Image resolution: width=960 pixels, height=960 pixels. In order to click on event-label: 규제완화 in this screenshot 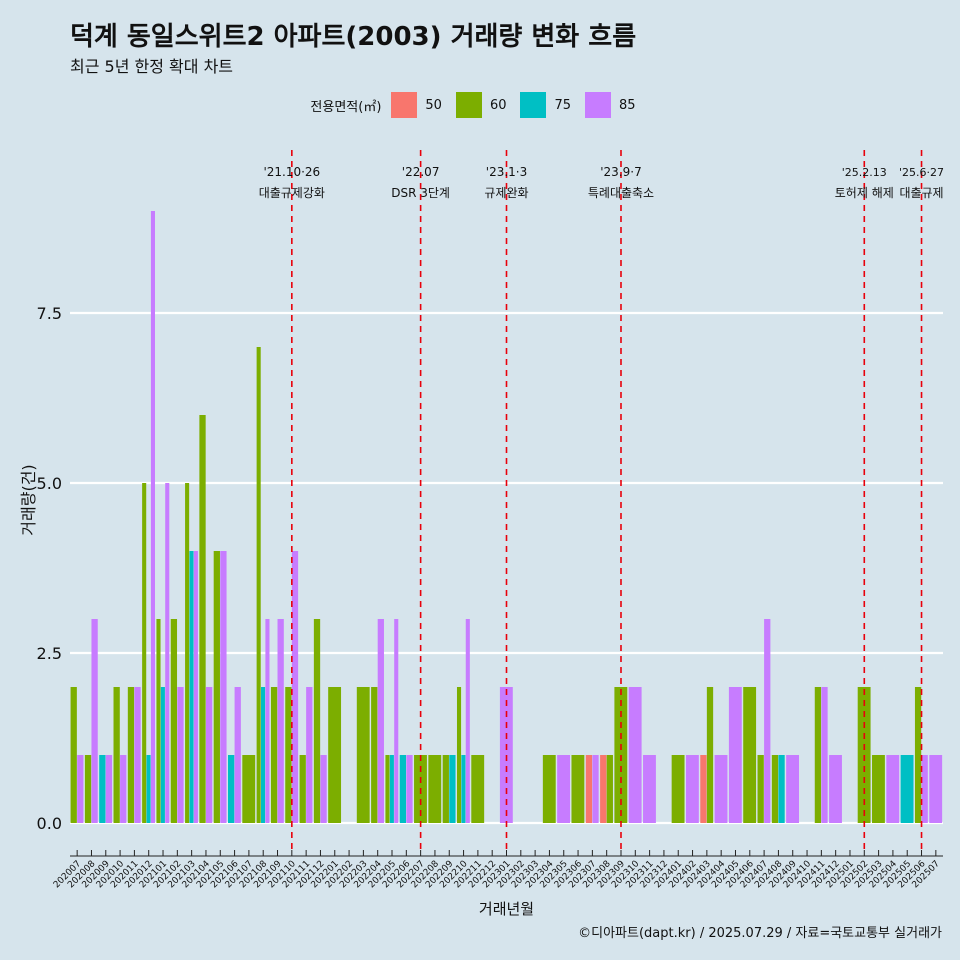, I will do `click(506, 193)`.